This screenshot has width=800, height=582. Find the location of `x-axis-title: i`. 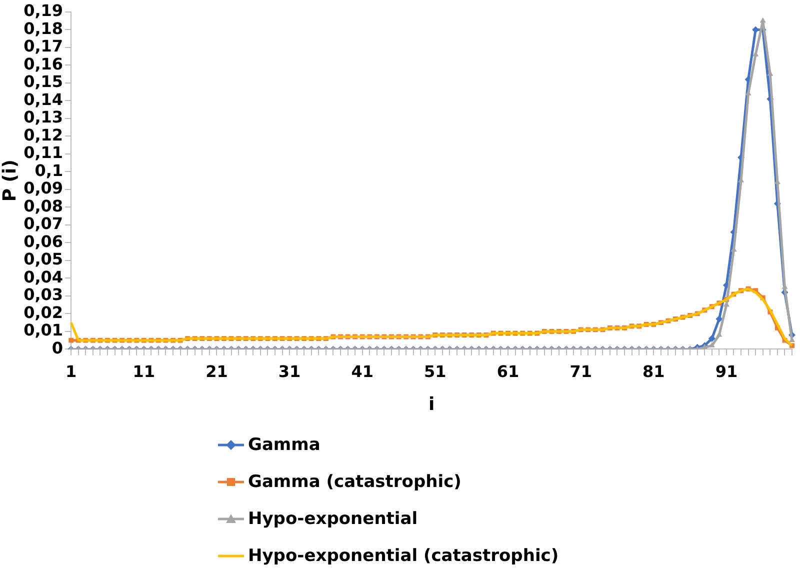

x-axis-title: i is located at coordinates (431, 404).